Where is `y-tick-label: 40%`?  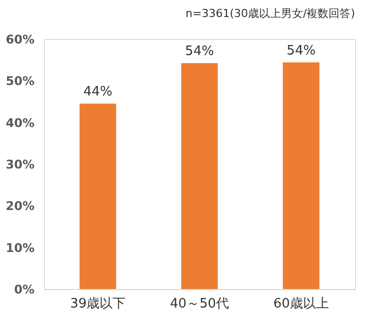
y-tick-label: 40% is located at coordinates (20, 123).